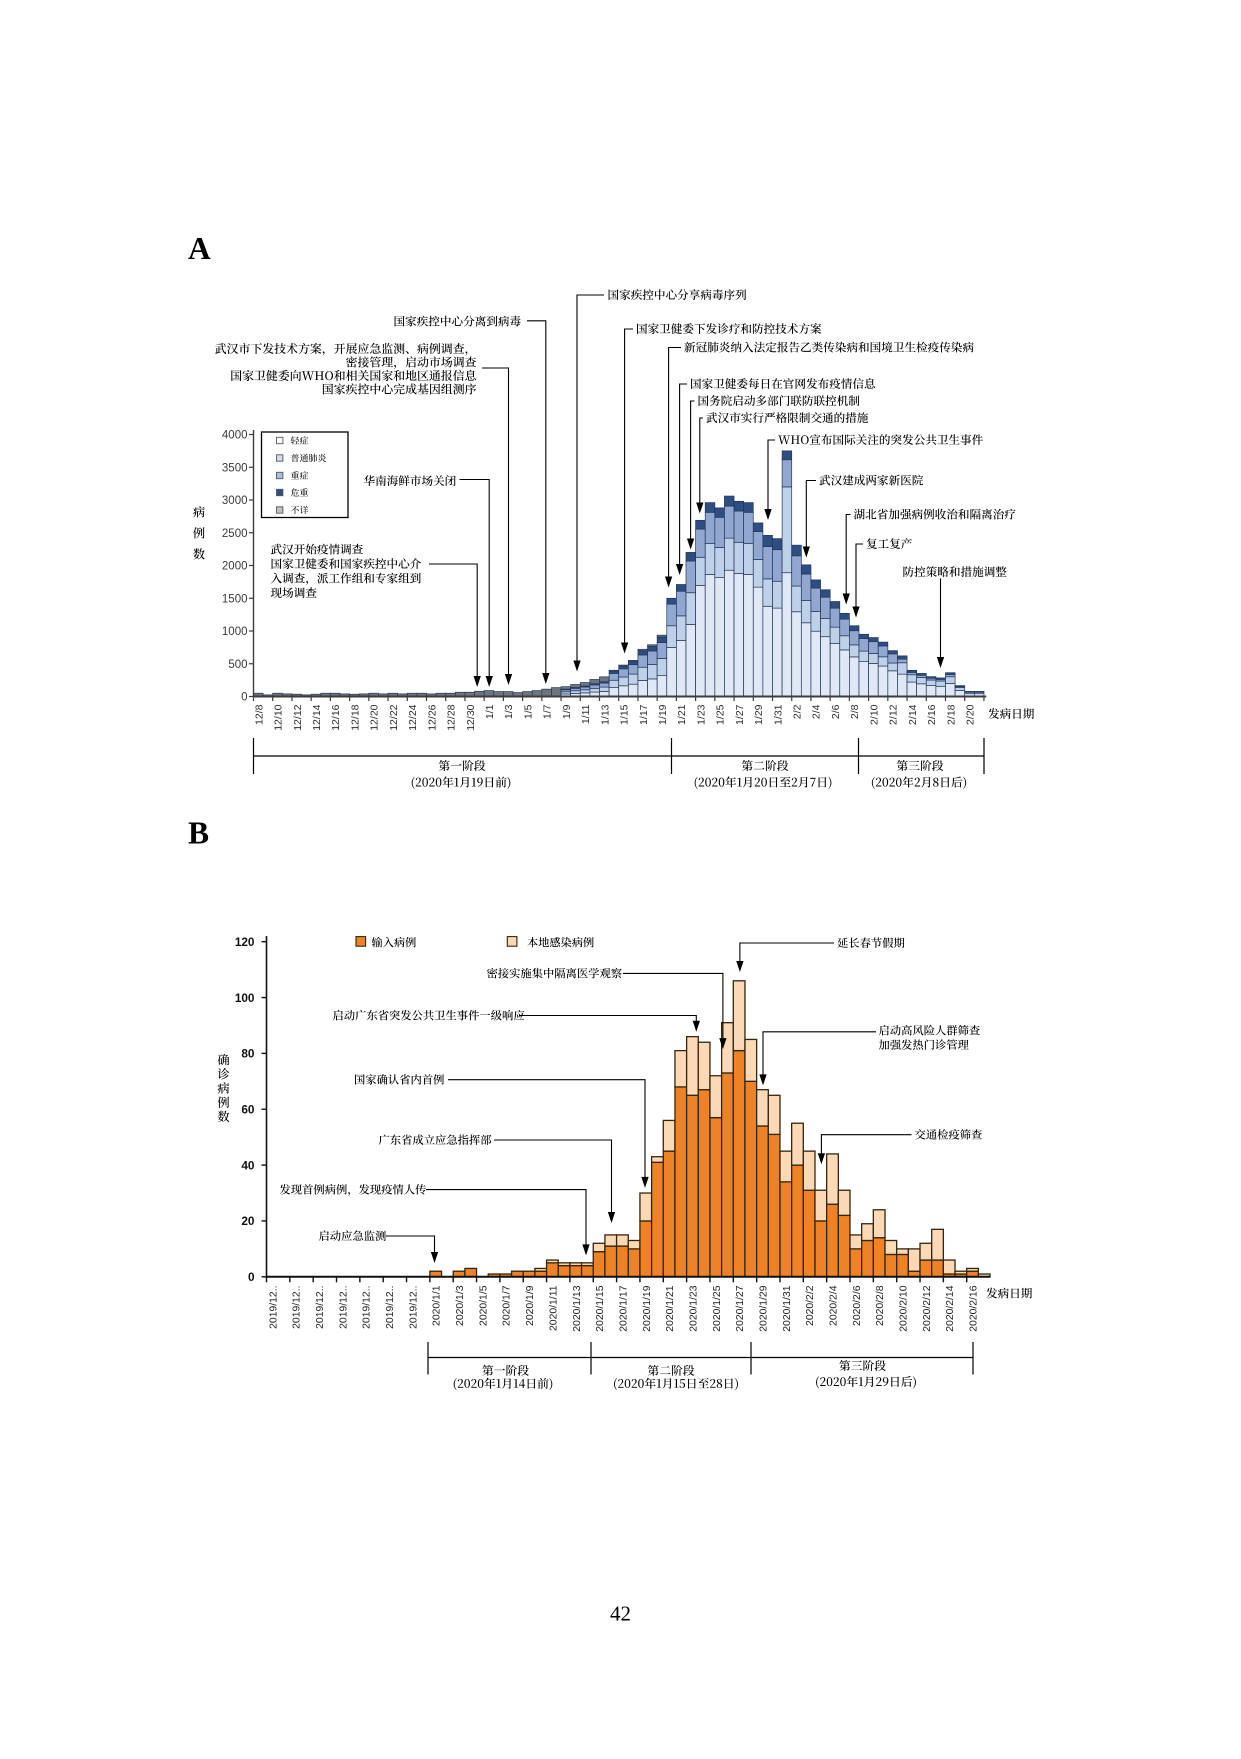 This screenshot has width=1241, height=1759. I want to click on svg-text: 1/15, so click(625, 714).